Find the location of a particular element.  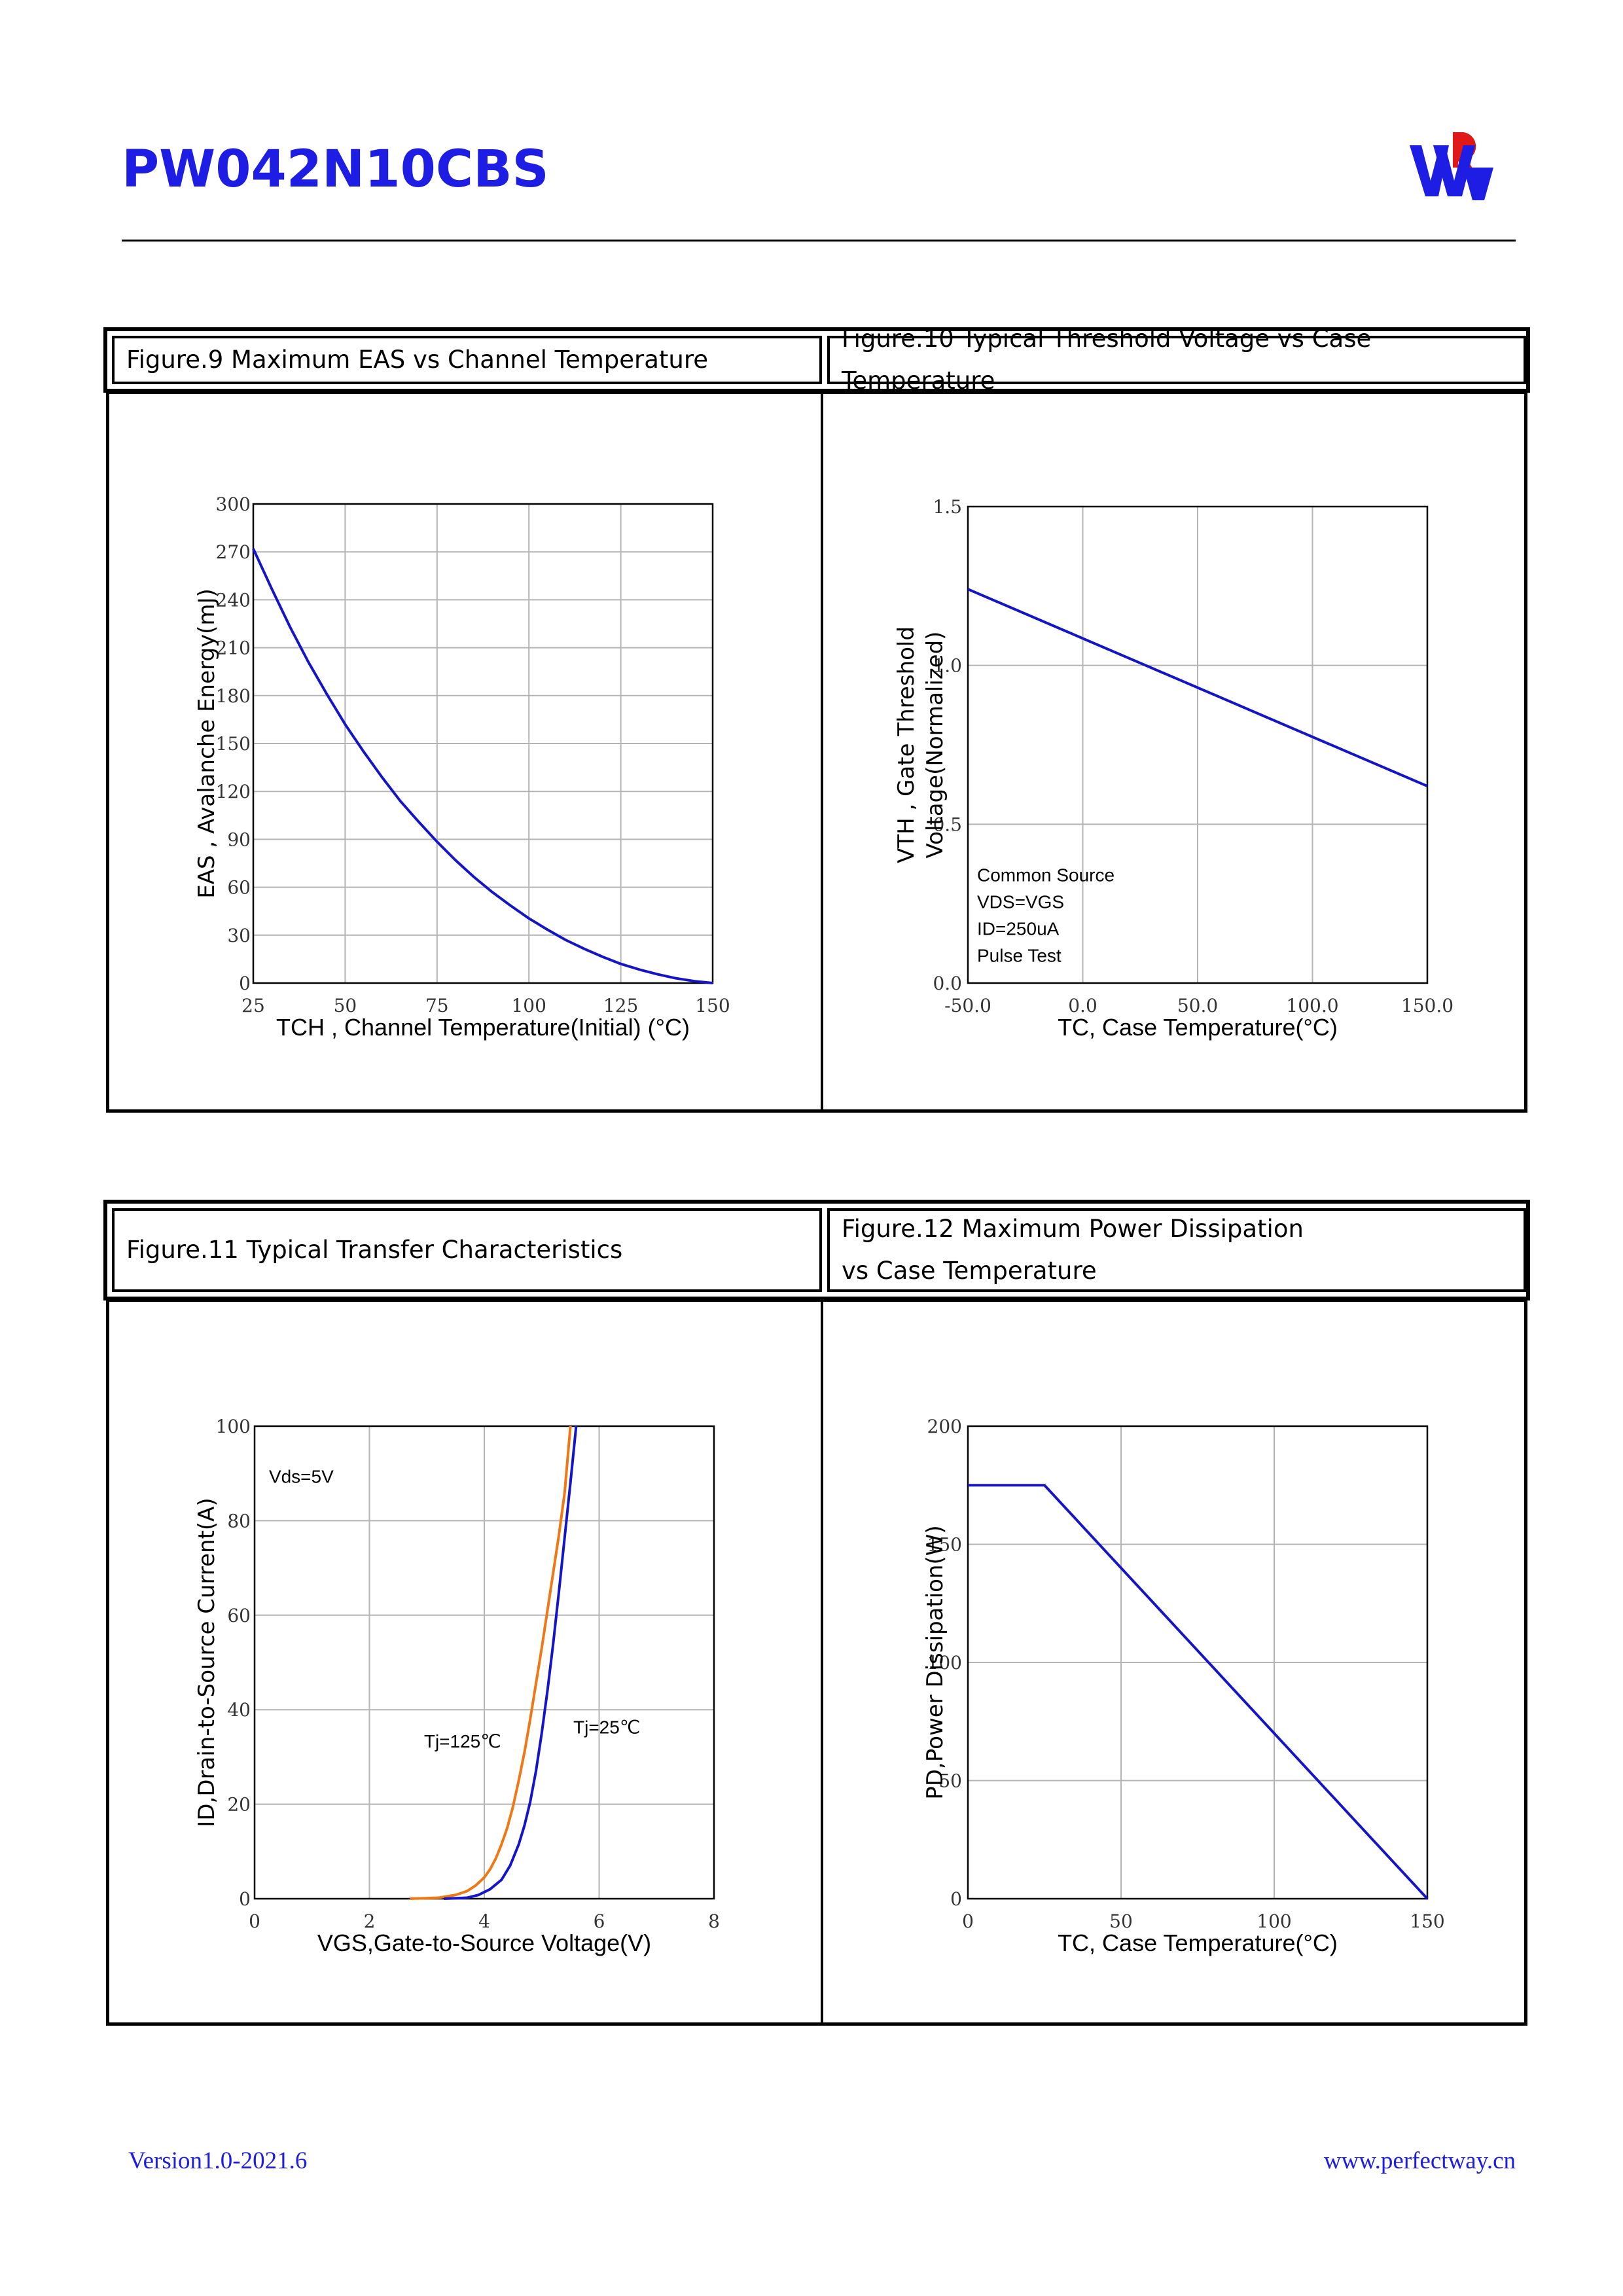

header-rule is located at coordinates (819, 241).